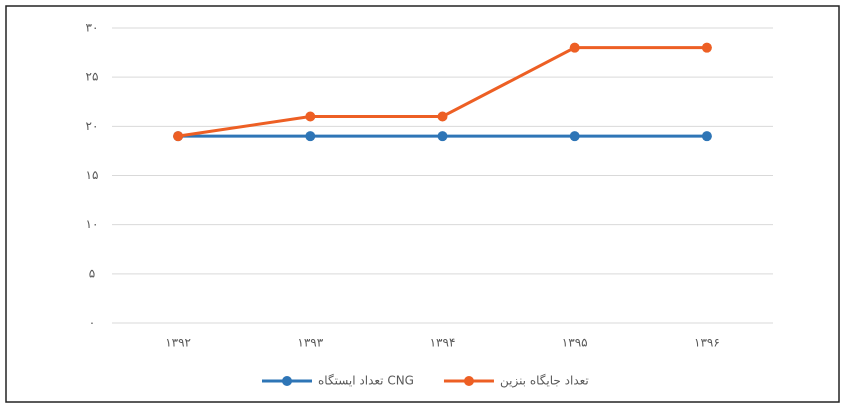 The image size is (847, 408). I want to click on y-tick-label: ۲۰, so click(92, 126).